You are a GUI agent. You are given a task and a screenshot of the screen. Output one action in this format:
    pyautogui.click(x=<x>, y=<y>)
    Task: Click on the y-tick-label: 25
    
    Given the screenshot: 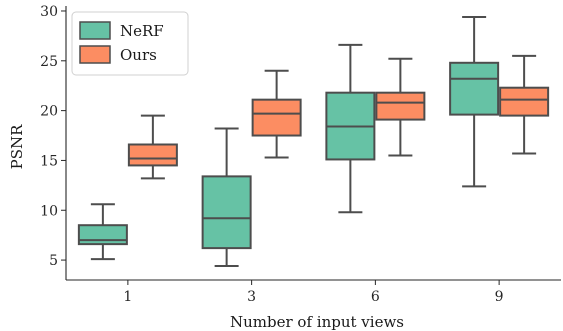 What is the action you would take?
    pyautogui.click(x=49, y=62)
    